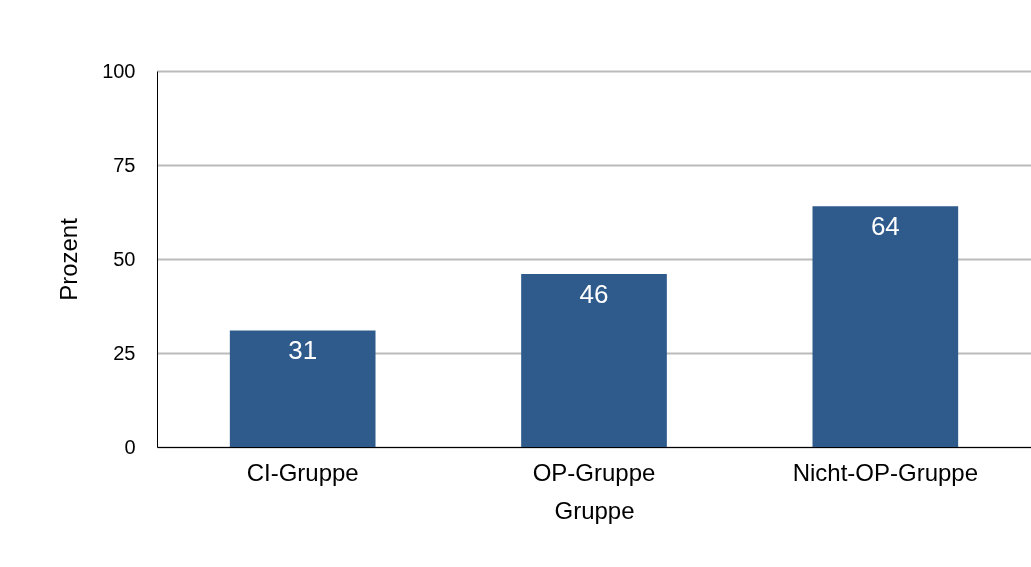  I want to click on x-tick-label: Nicht-OP-Gruppe, so click(885, 472).